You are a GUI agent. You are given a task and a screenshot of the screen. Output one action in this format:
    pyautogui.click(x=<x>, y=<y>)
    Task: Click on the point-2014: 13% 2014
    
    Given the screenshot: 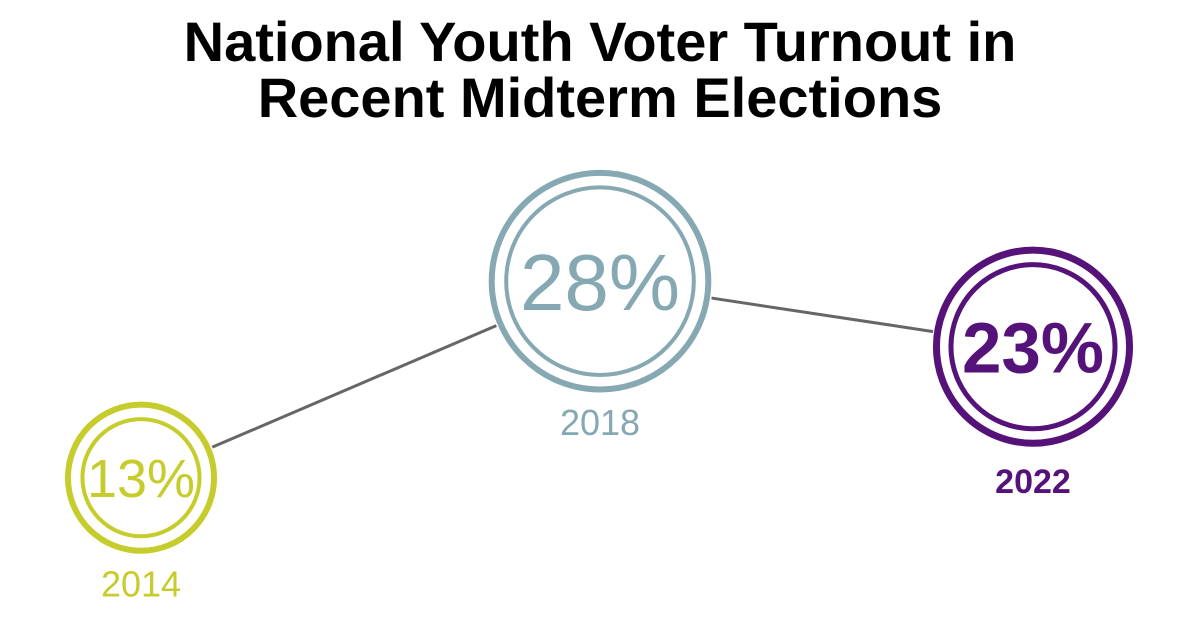 What is the action you would take?
    pyautogui.click(x=141, y=502)
    